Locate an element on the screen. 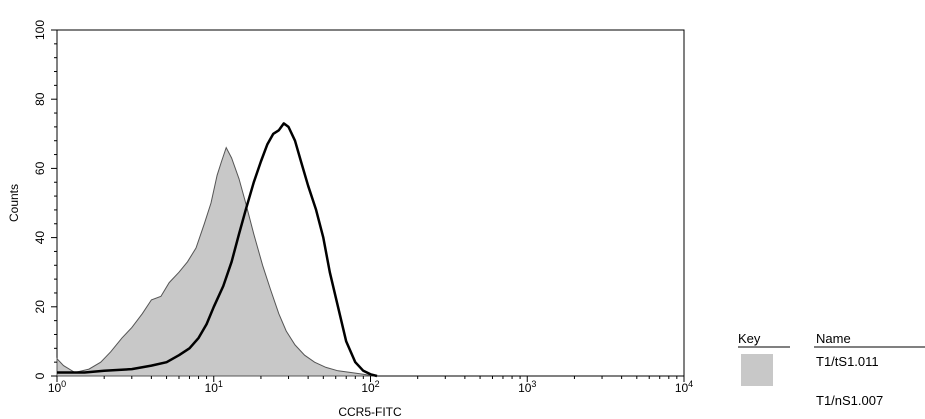 The height and width of the screenshot is (419, 925). x-tick-label: 10⁴ is located at coordinates (684, 387).